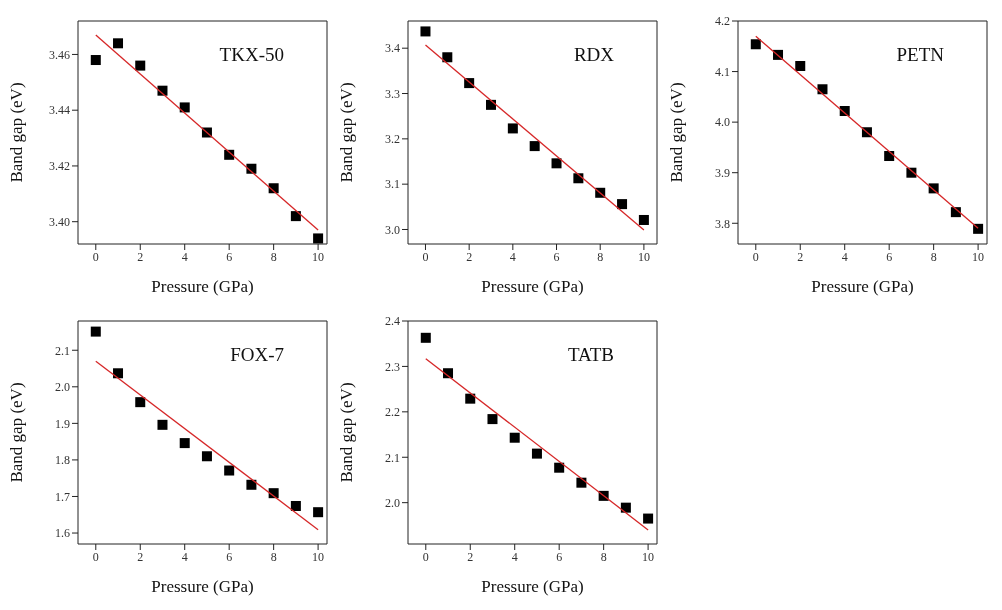 Image resolution: width=1002 pixels, height=610 pixels. I want to click on y-tick-label: 4.2, so click(722, 21).